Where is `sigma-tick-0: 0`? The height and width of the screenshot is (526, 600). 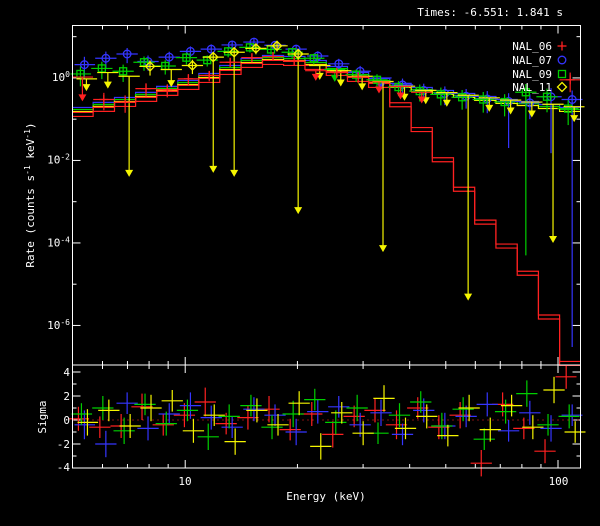 sigma-tick-0: 0 is located at coordinates (66, 420).